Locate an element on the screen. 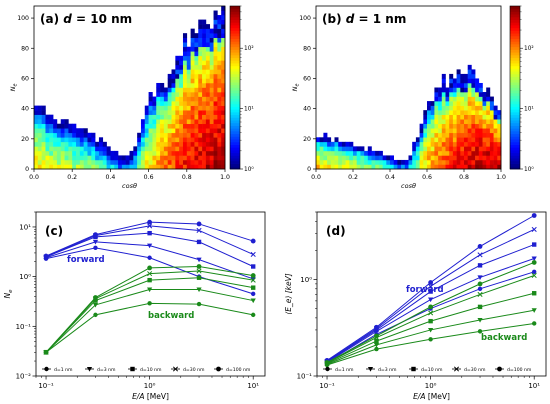  y-tick-label: 60 is located at coordinates (307, 78).